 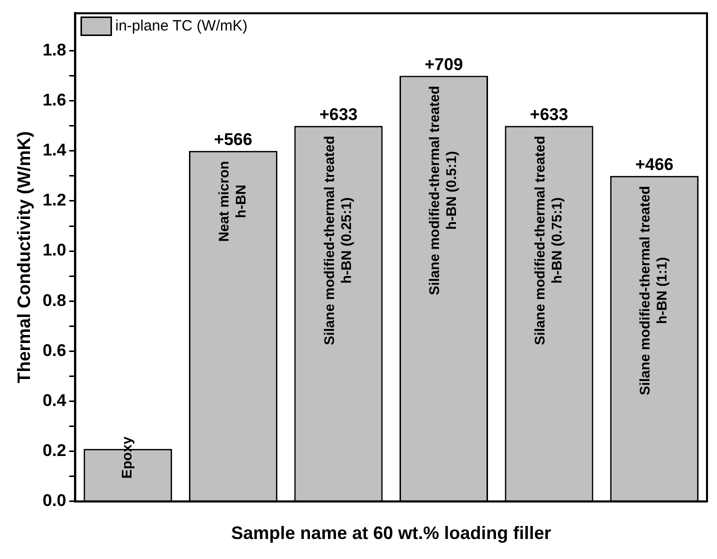 I want to click on x-tick-label: Neat micron h-BN, so click(x=232, y=201).